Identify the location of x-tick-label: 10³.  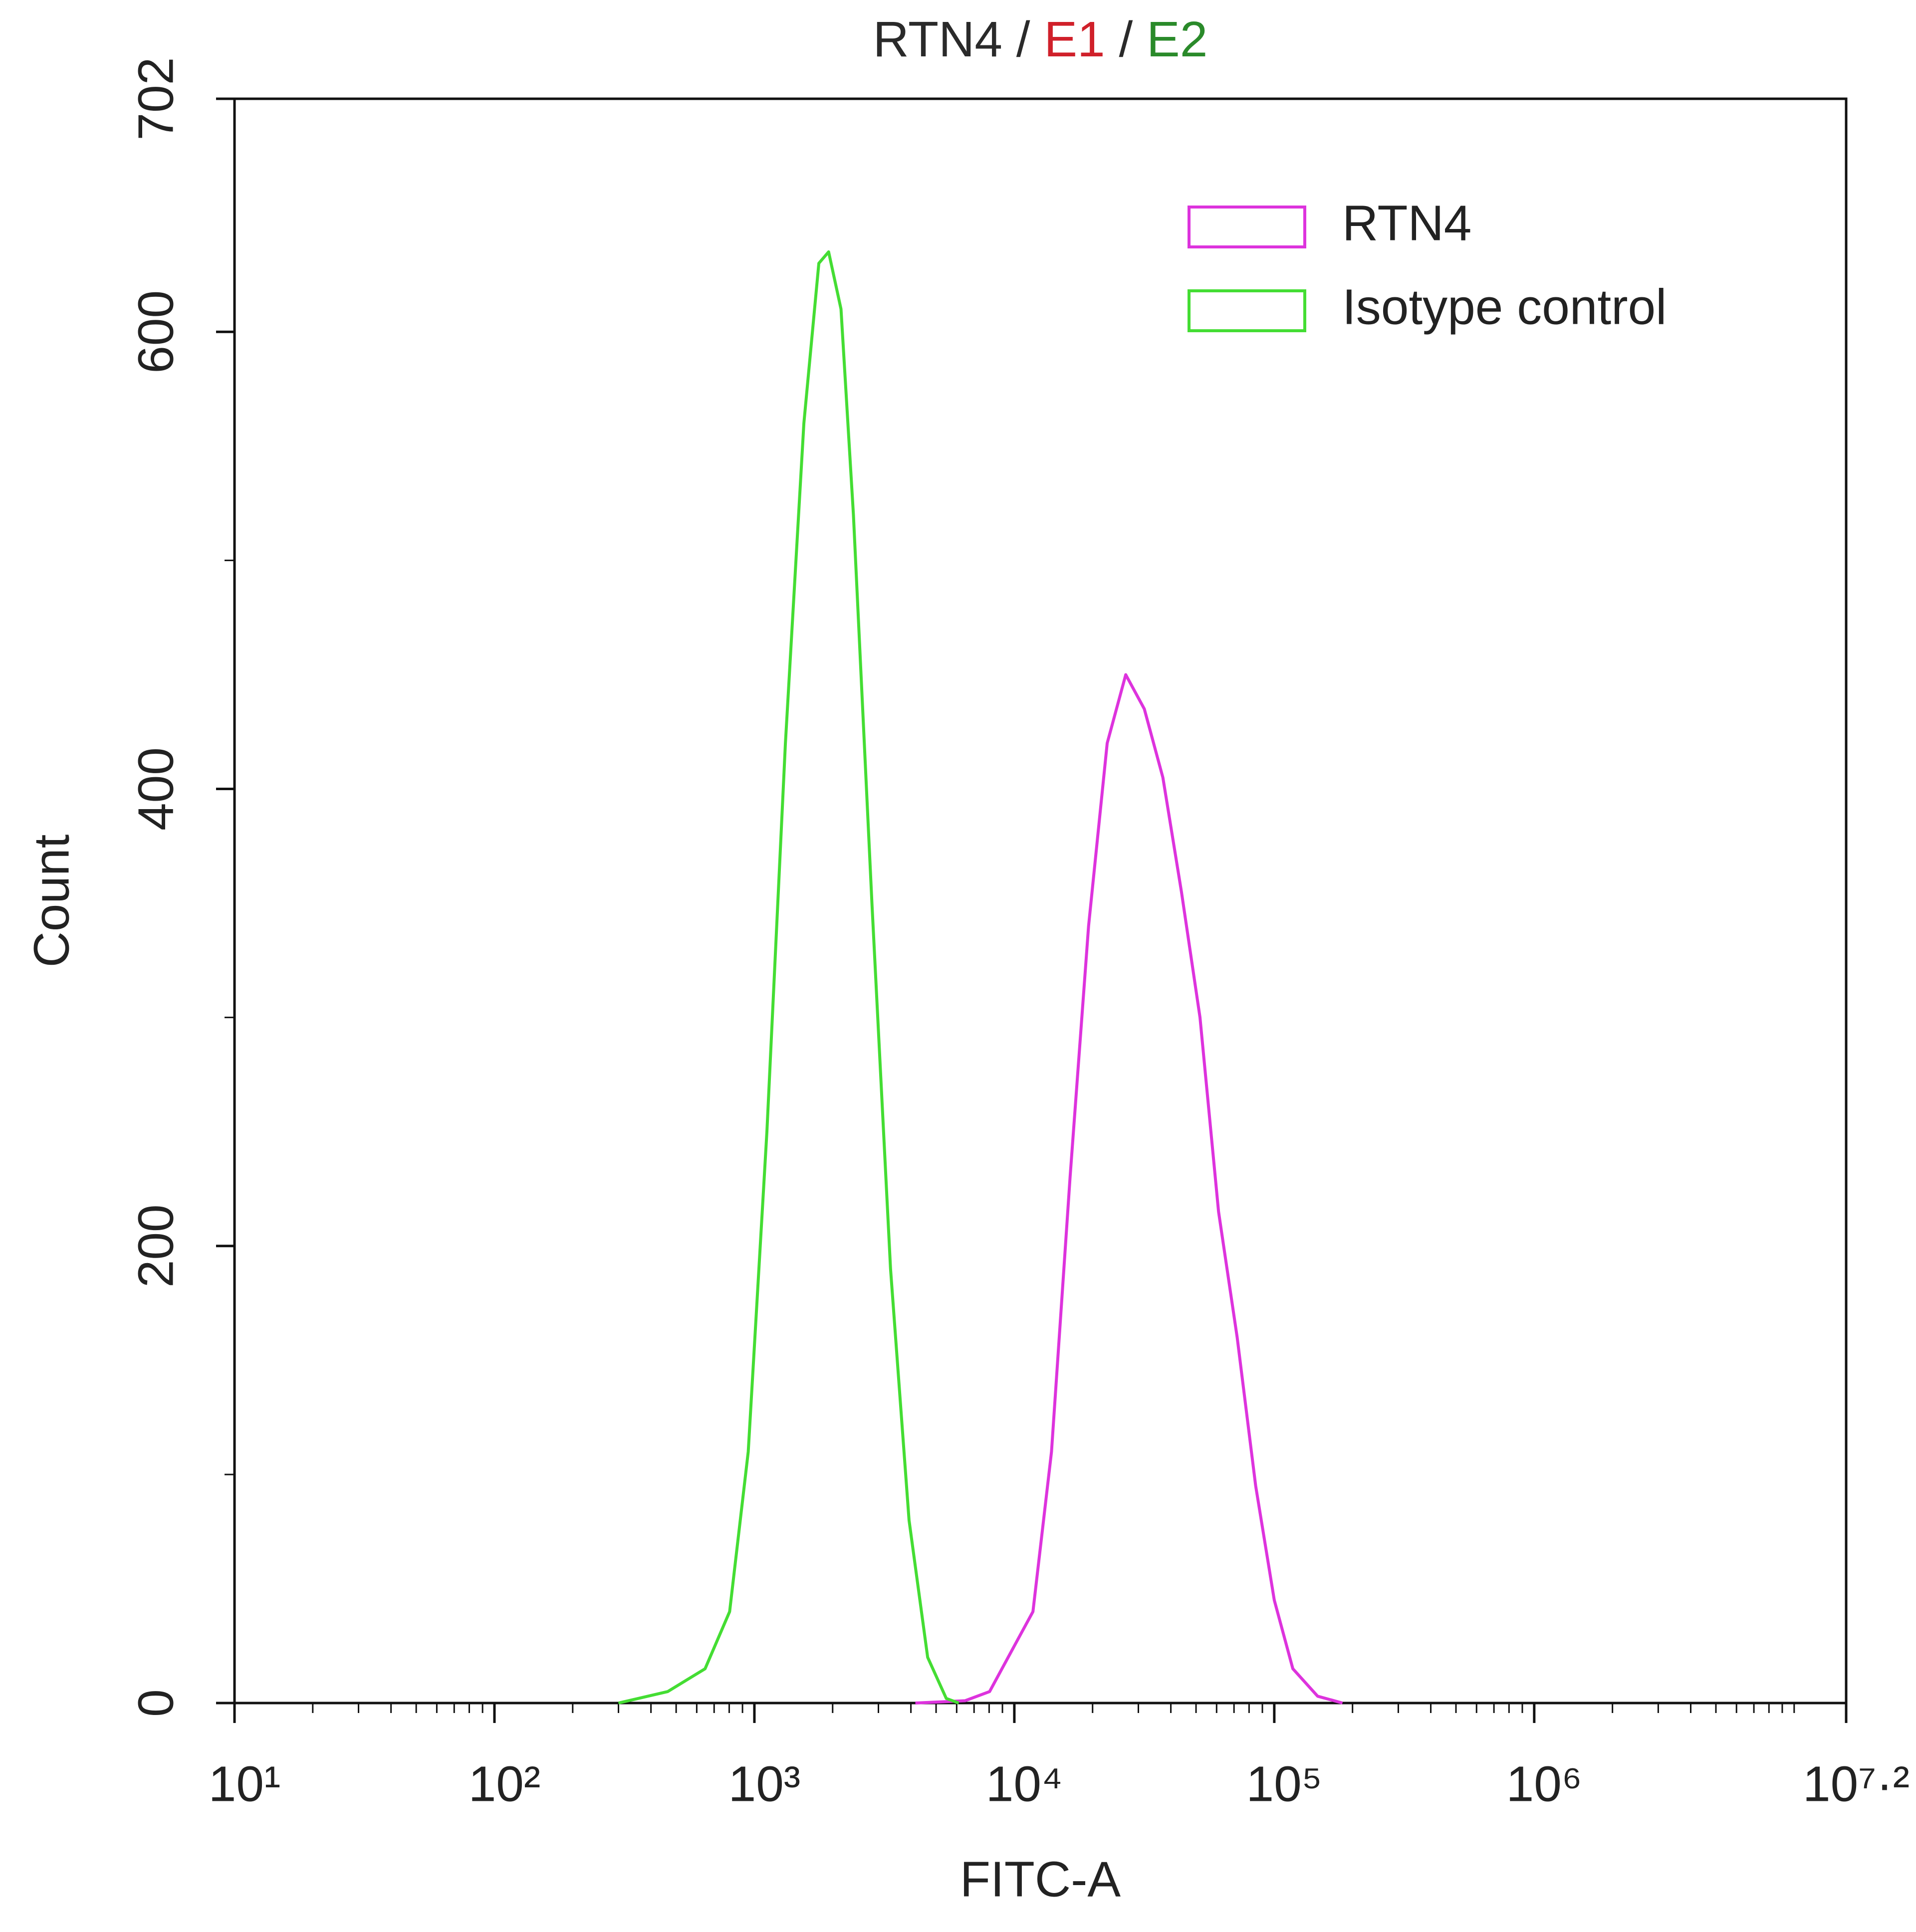
(764, 1784).